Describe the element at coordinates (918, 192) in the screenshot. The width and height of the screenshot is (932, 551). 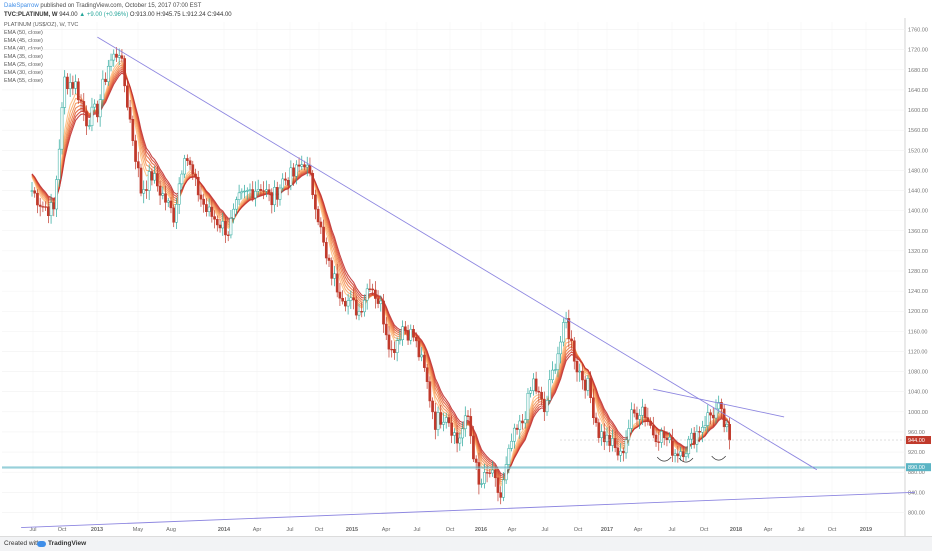
I see `y-tick-label: 1440.00` at that location.